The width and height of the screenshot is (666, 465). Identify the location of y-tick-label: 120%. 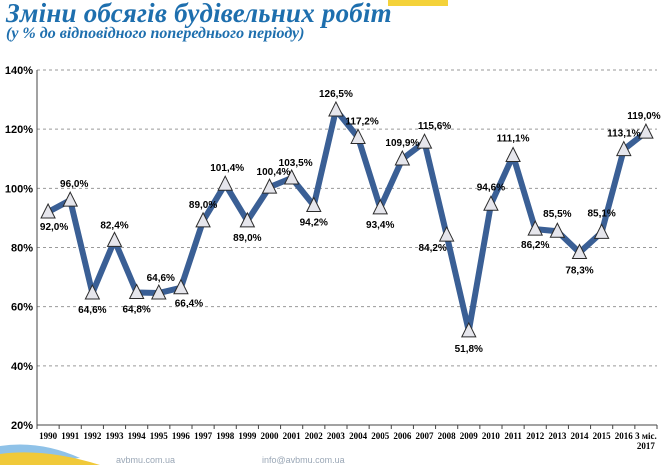
(19, 130).